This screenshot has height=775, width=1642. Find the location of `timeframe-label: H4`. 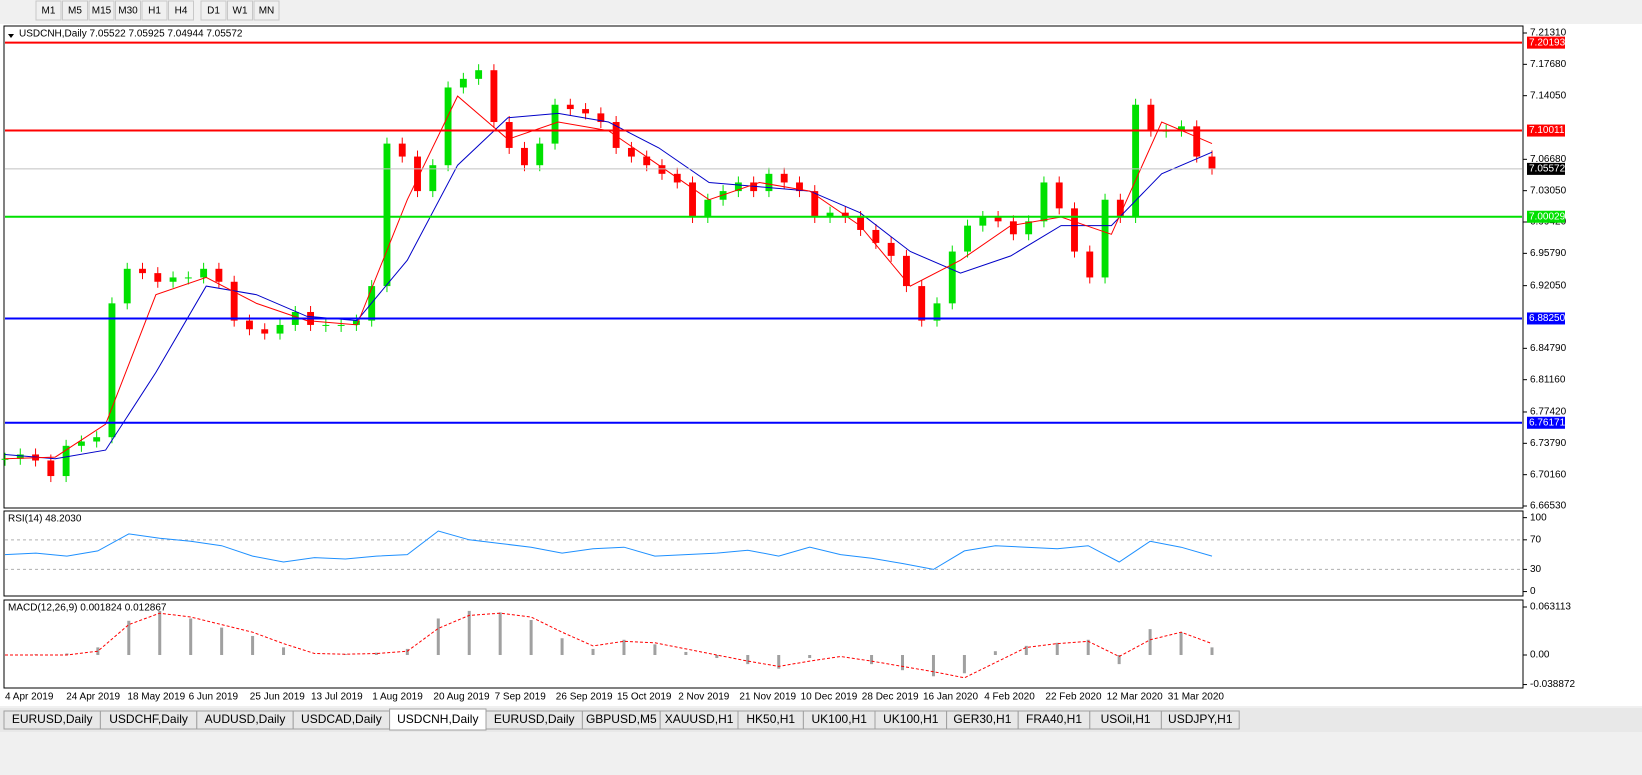

timeframe-label: H4 is located at coordinates (181, 11).